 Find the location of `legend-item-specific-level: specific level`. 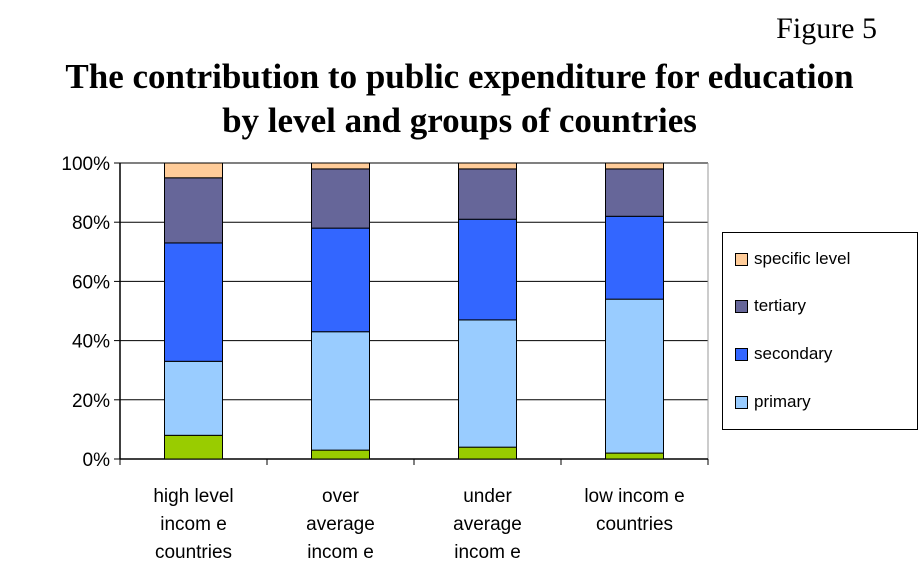

legend-item-specific-level: specific level is located at coordinates (792, 259).